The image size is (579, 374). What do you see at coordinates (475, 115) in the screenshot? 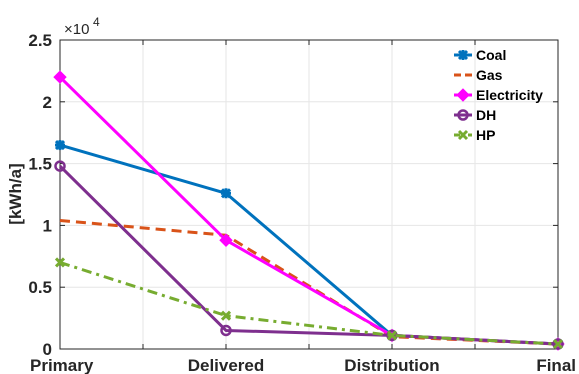
I see `legend-item-dh: DH` at bounding box center [475, 115].